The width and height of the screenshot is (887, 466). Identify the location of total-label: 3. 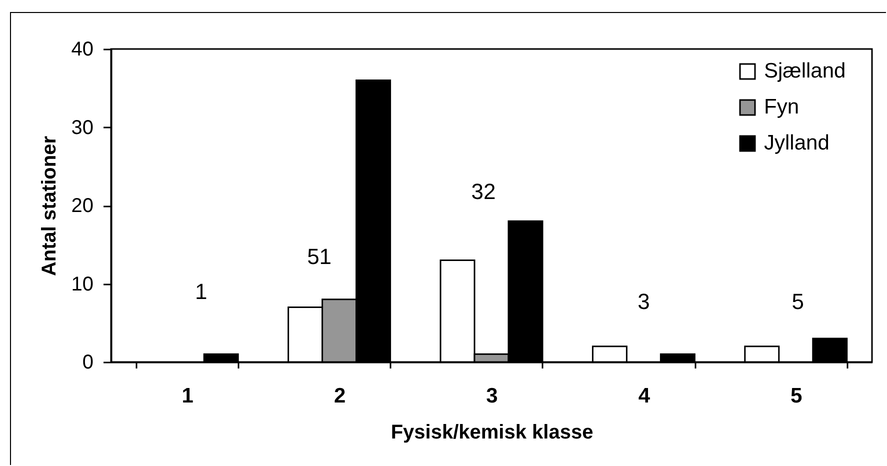
(644, 301).